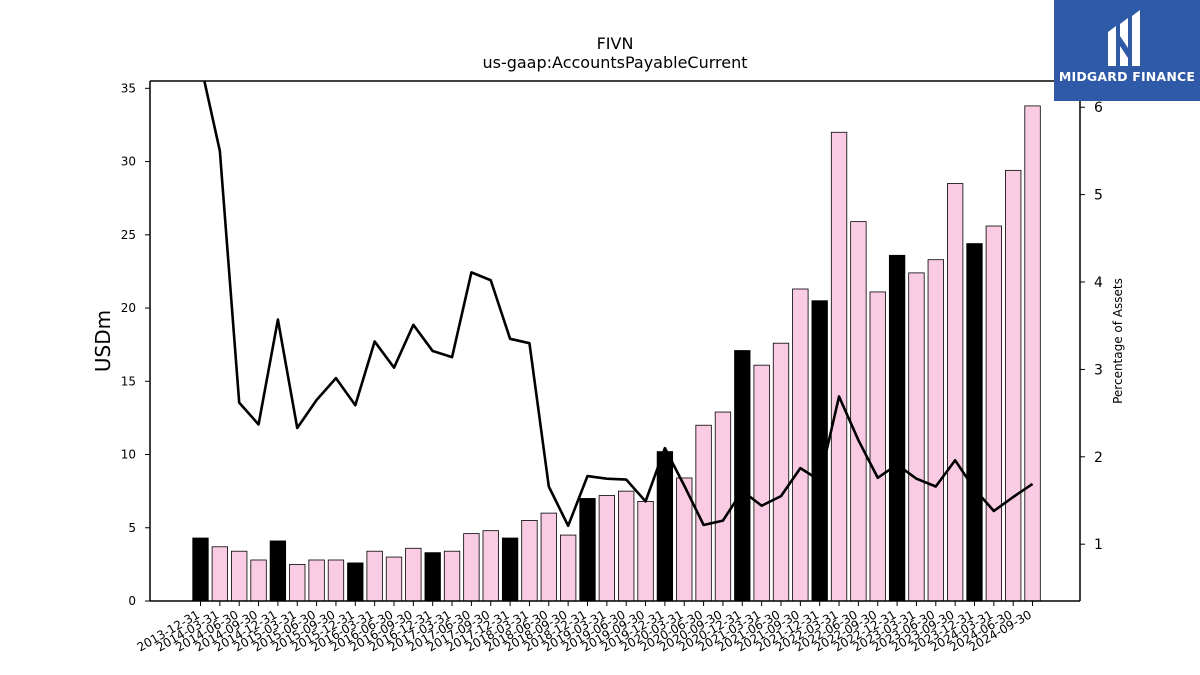  What do you see at coordinates (128, 235) in the screenshot?
I see `y-tick-label-left: 25` at bounding box center [128, 235].